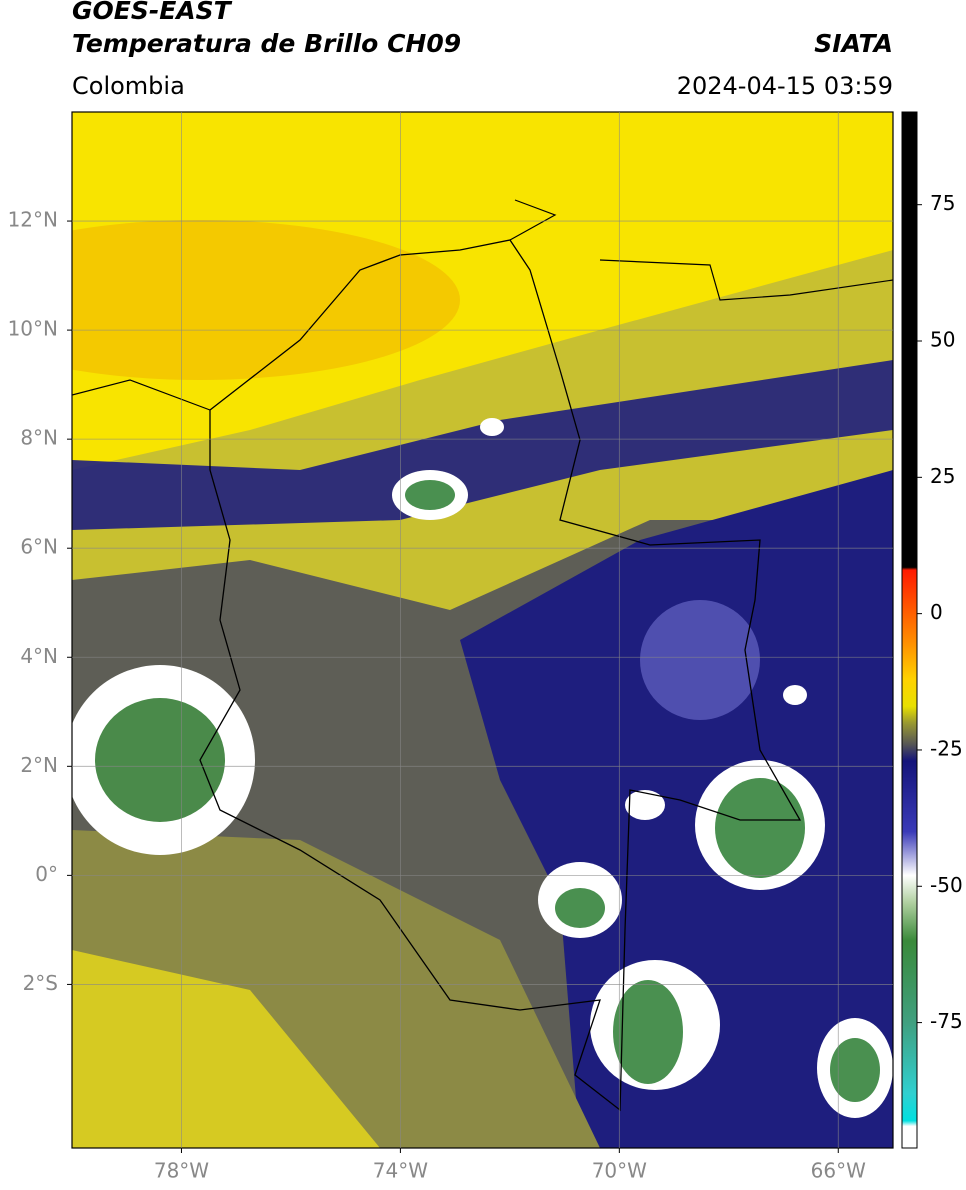 The width and height of the screenshot is (966, 1190). Describe the element at coordinates (838, 1171) in the screenshot. I see `x-tick-label: 66°W` at that location.